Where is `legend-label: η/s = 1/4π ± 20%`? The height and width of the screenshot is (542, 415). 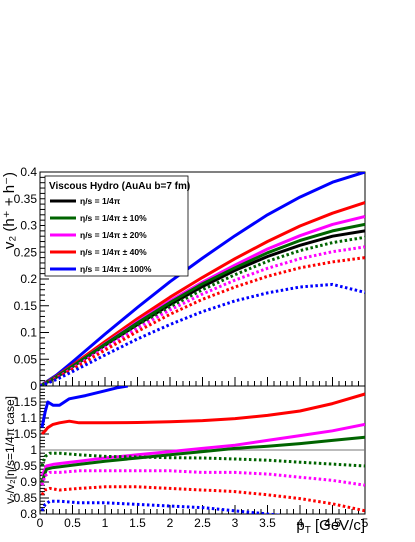 legend-label: η/s = 1/4π ± 20% is located at coordinates (113, 235).